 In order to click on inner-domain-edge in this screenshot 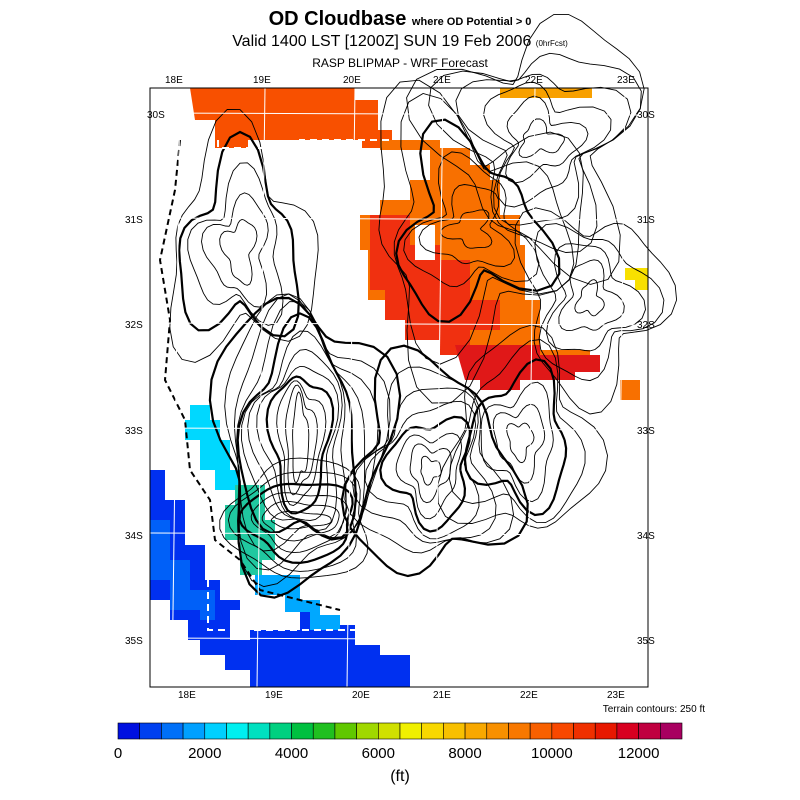, I will do `click(283, 575)`.